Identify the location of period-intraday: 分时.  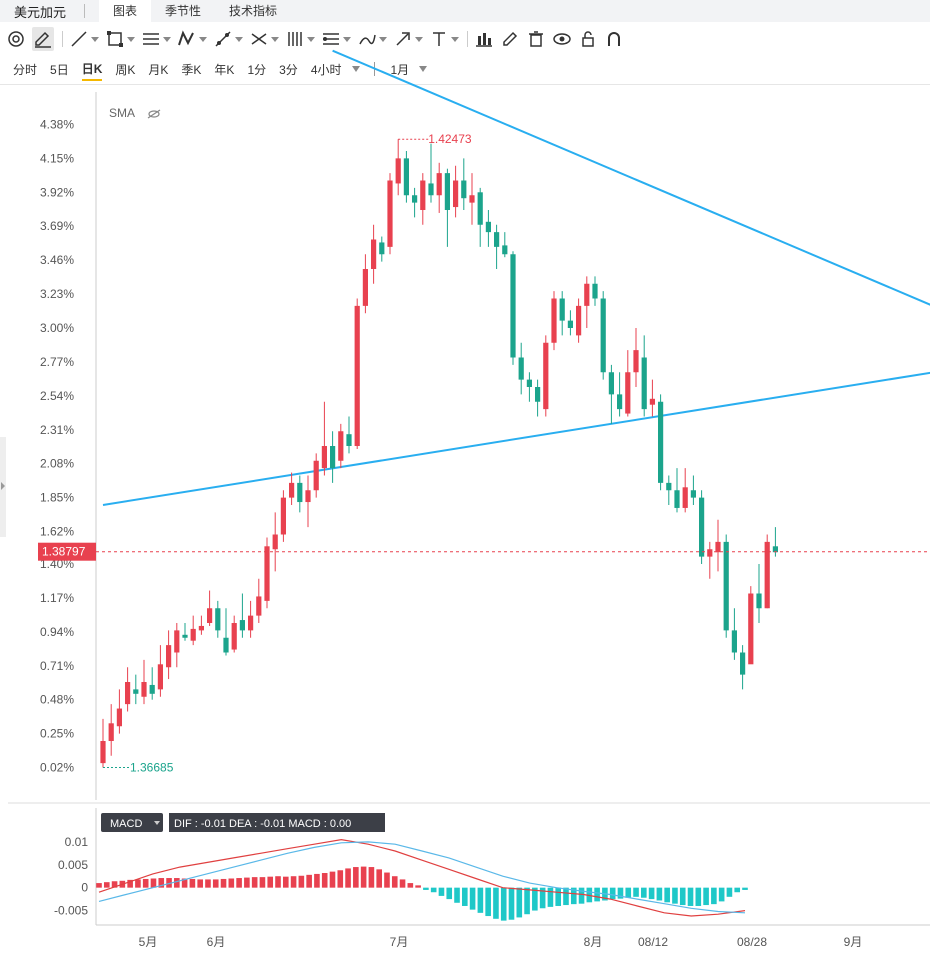
(25, 69).